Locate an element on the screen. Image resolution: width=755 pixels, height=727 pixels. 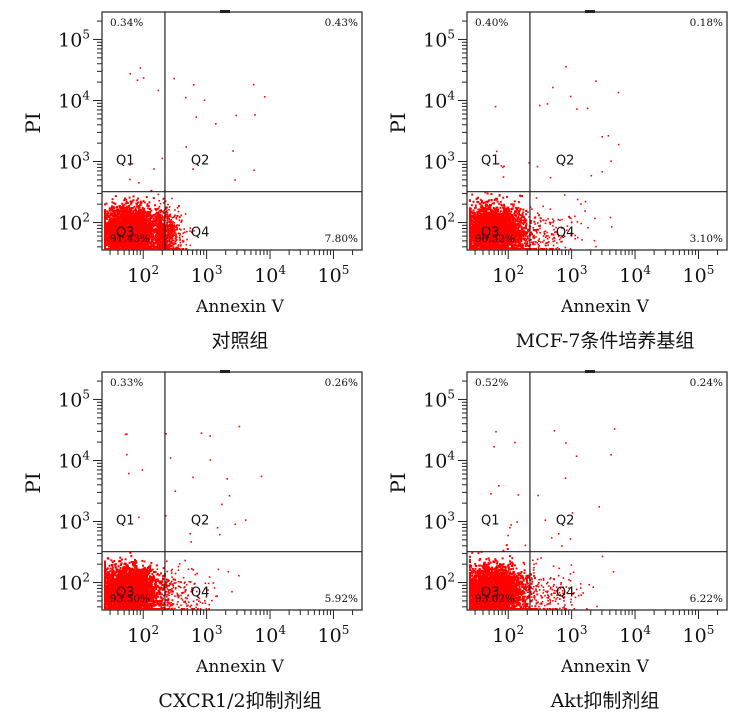
quadrant-label-q4: Q4 is located at coordinates (200, 233).